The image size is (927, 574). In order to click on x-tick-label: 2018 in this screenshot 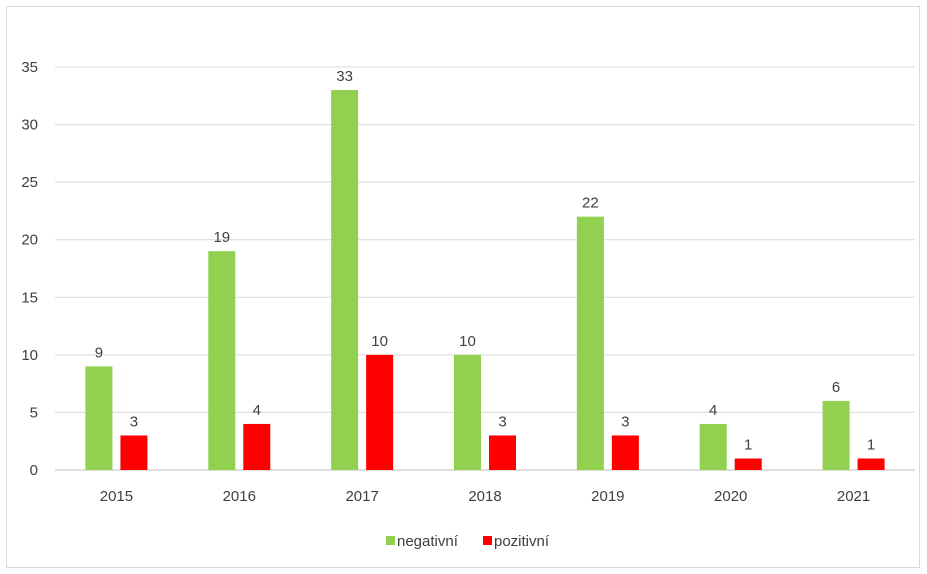, I will do `click(484, 496)`.